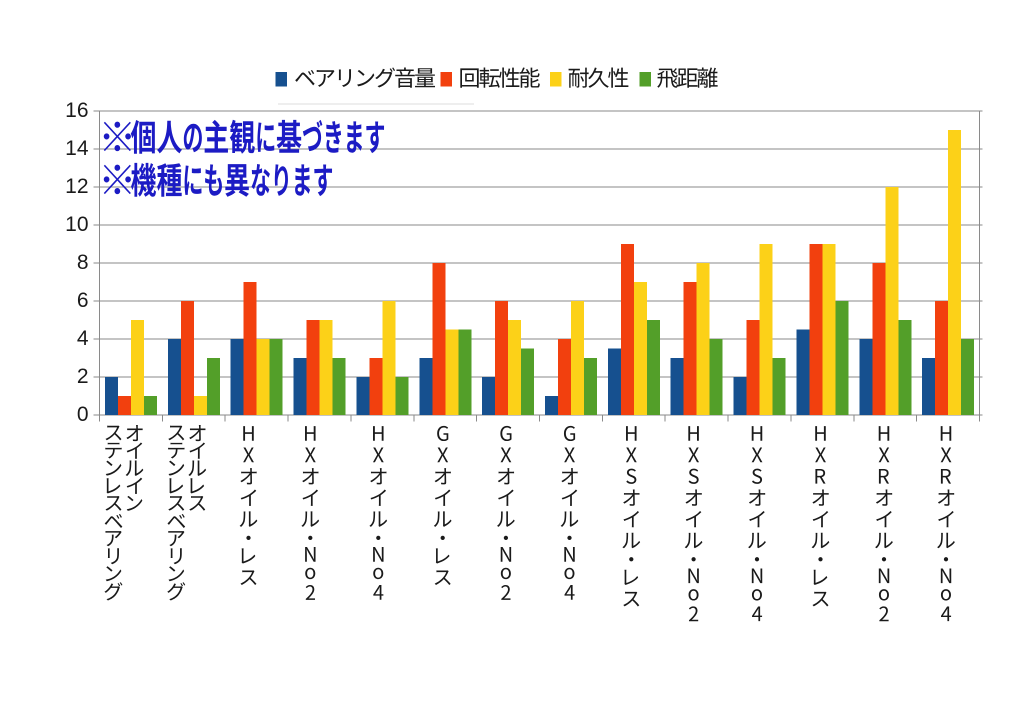 This screenshot has height=705, width=1009. What do you see at coordinates (76, 110) in the screenshot?
I see `svg-text: 16` at bounding box center [76, 110].